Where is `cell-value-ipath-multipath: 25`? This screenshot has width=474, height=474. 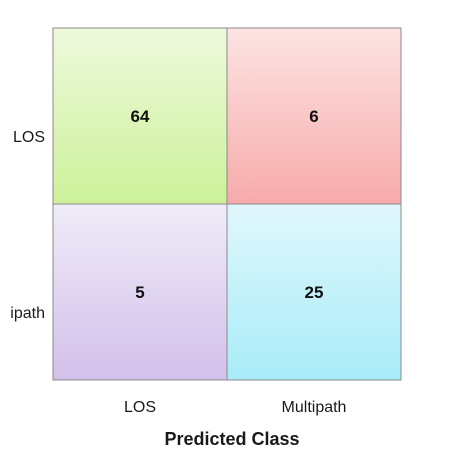
cell-value-ipath-multipath: 25 is located at coordinates (314, 292).